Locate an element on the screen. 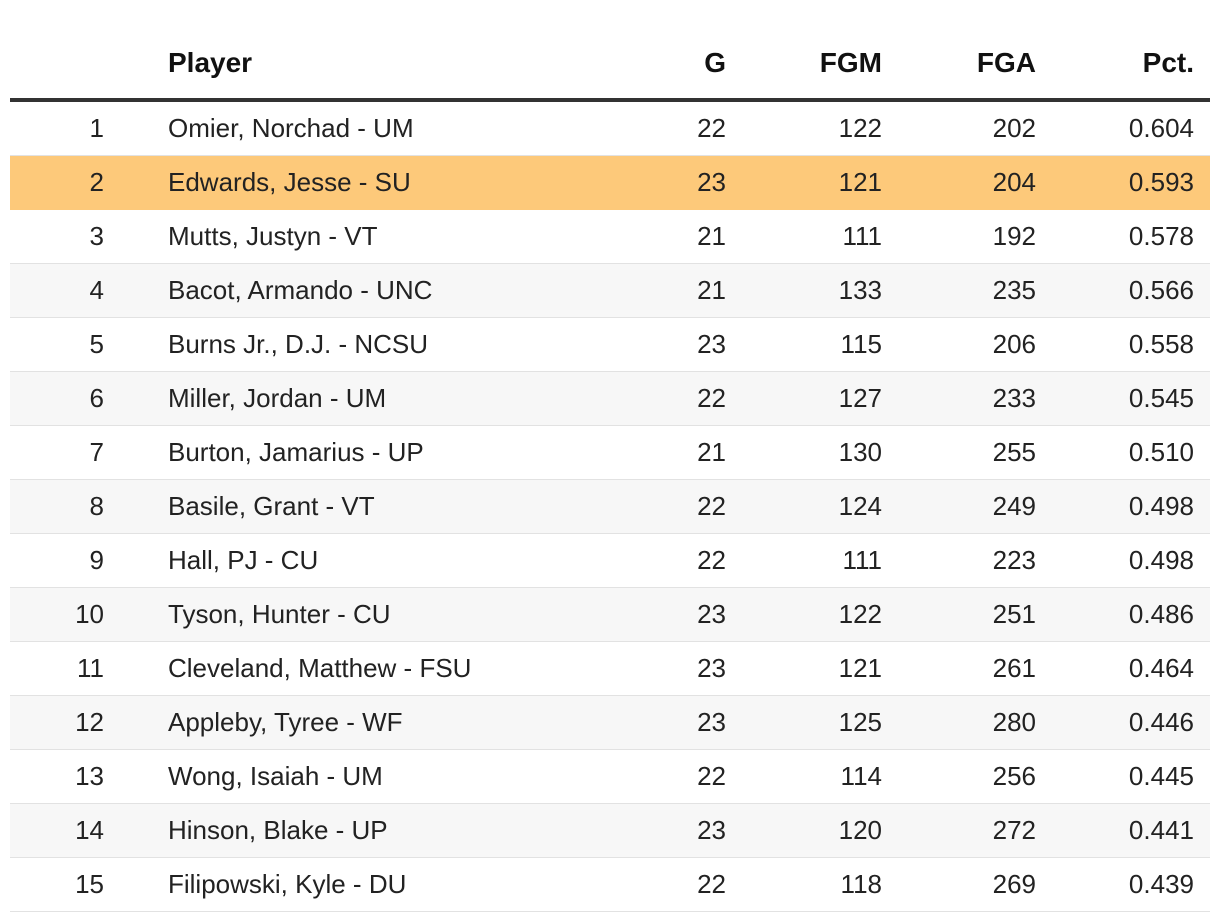 This screenshot has width=1220, height=920. fgm-cell: 115 is located at coordinates (804, 344).